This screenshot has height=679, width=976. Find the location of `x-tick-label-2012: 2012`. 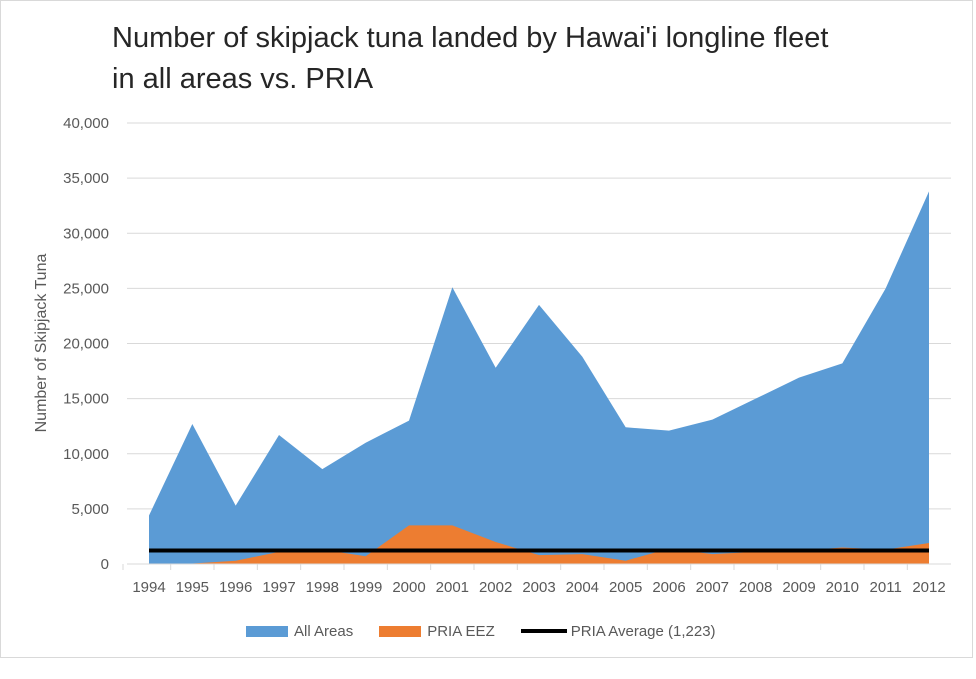

x-tick-label-2012: 2012 is located at coordinates (928, 587).